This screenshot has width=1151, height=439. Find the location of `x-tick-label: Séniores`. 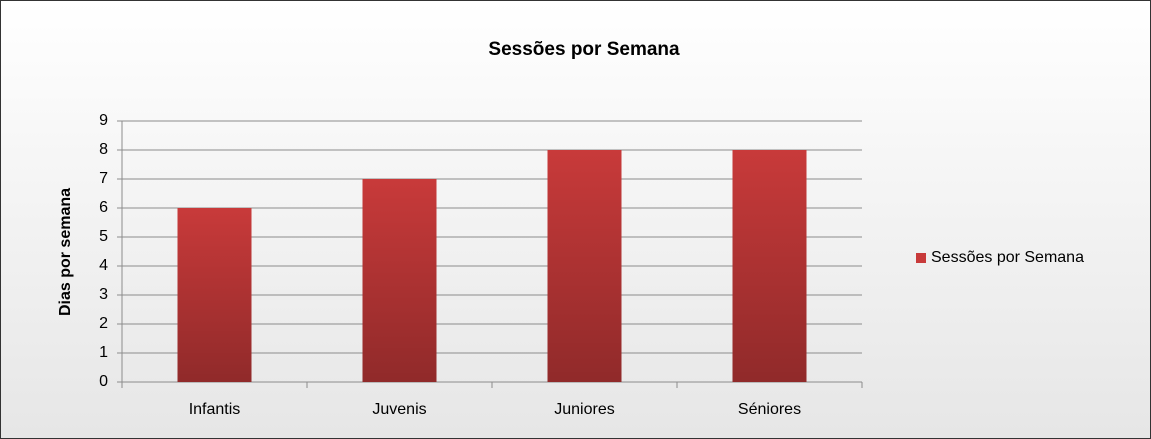

x-tick-label: Séniores is located at coordinates (769, 409).